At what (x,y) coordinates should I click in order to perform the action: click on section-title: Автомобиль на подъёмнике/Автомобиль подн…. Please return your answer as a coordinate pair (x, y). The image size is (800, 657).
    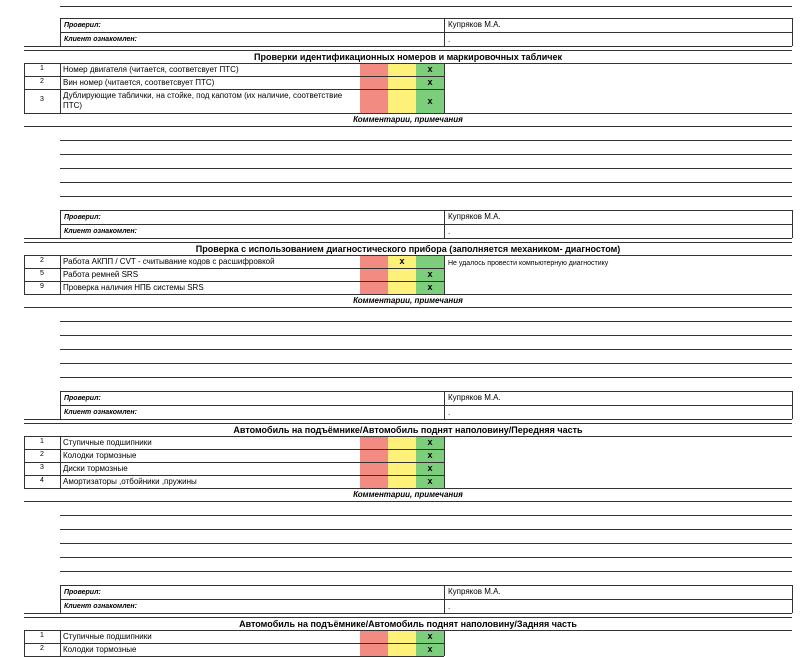
    Looking at the image, I should click on (408, 430).